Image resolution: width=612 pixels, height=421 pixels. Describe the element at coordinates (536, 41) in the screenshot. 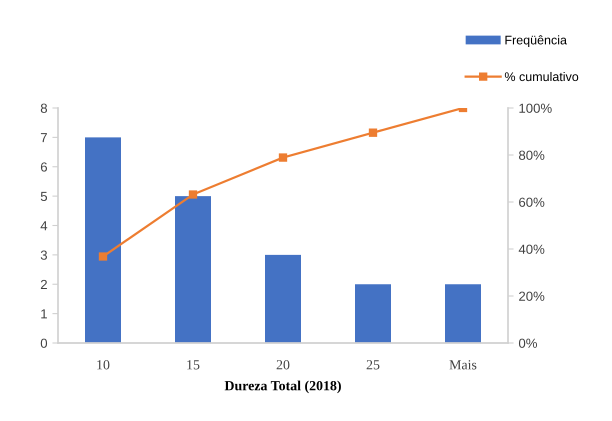

I see `legend-label: Freqüência` at that location.